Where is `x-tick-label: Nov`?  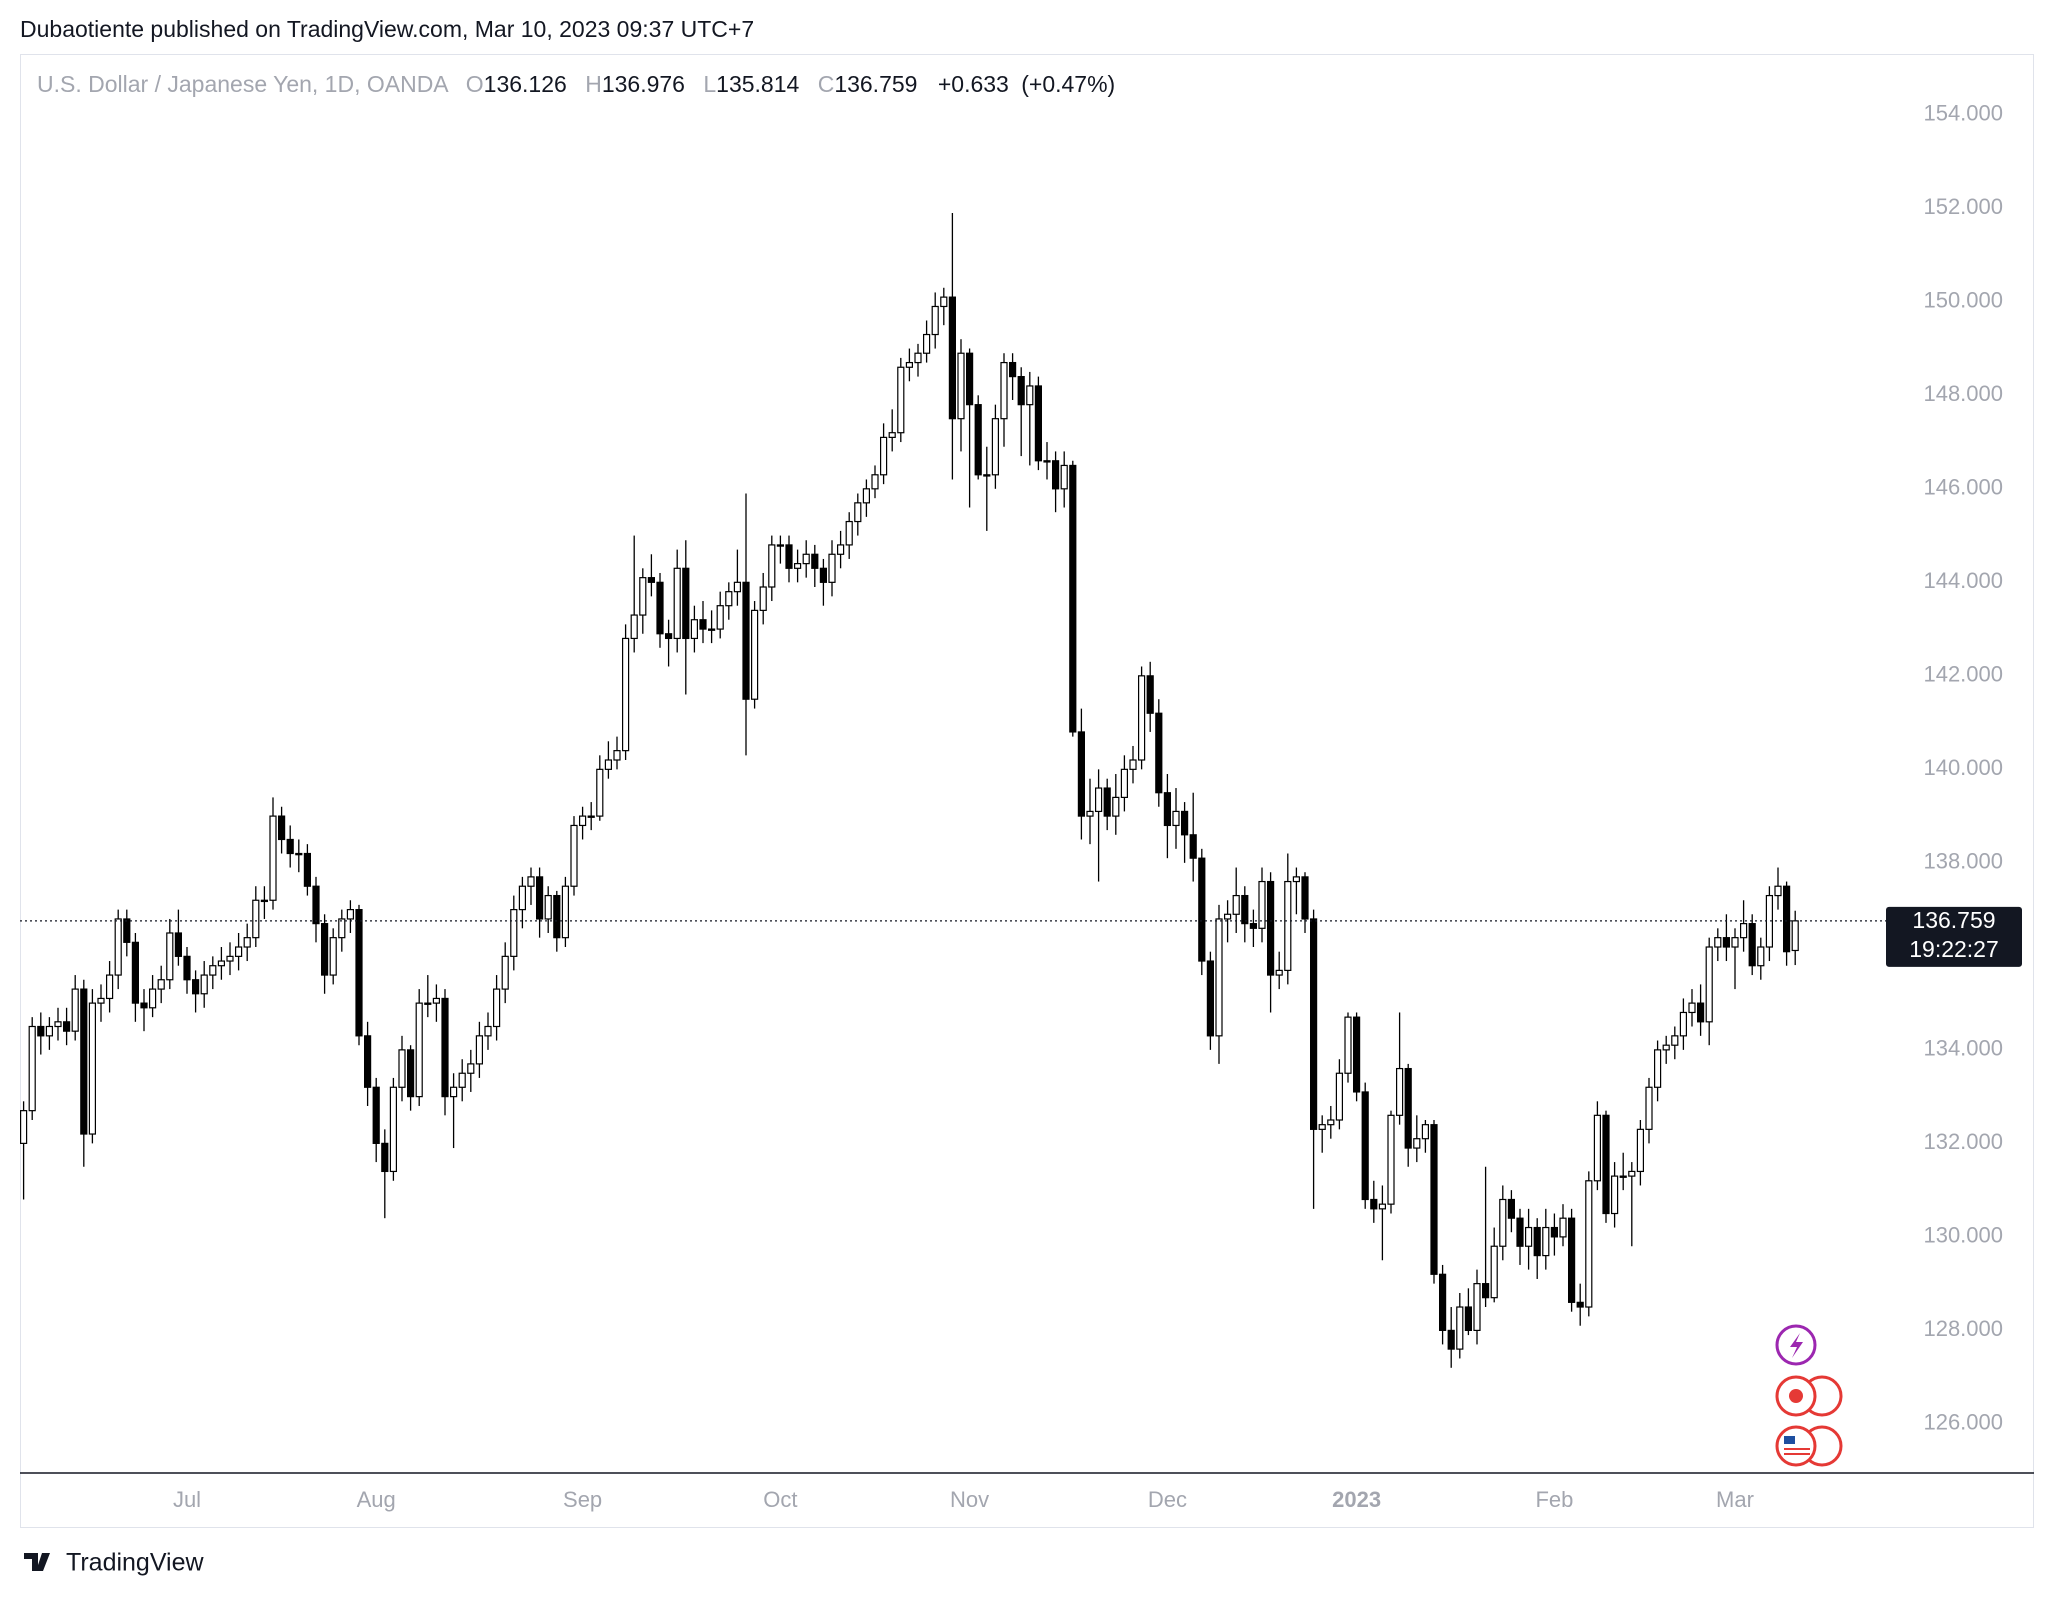 x-tick-label: Nov is located at coordinates (969, 1499).